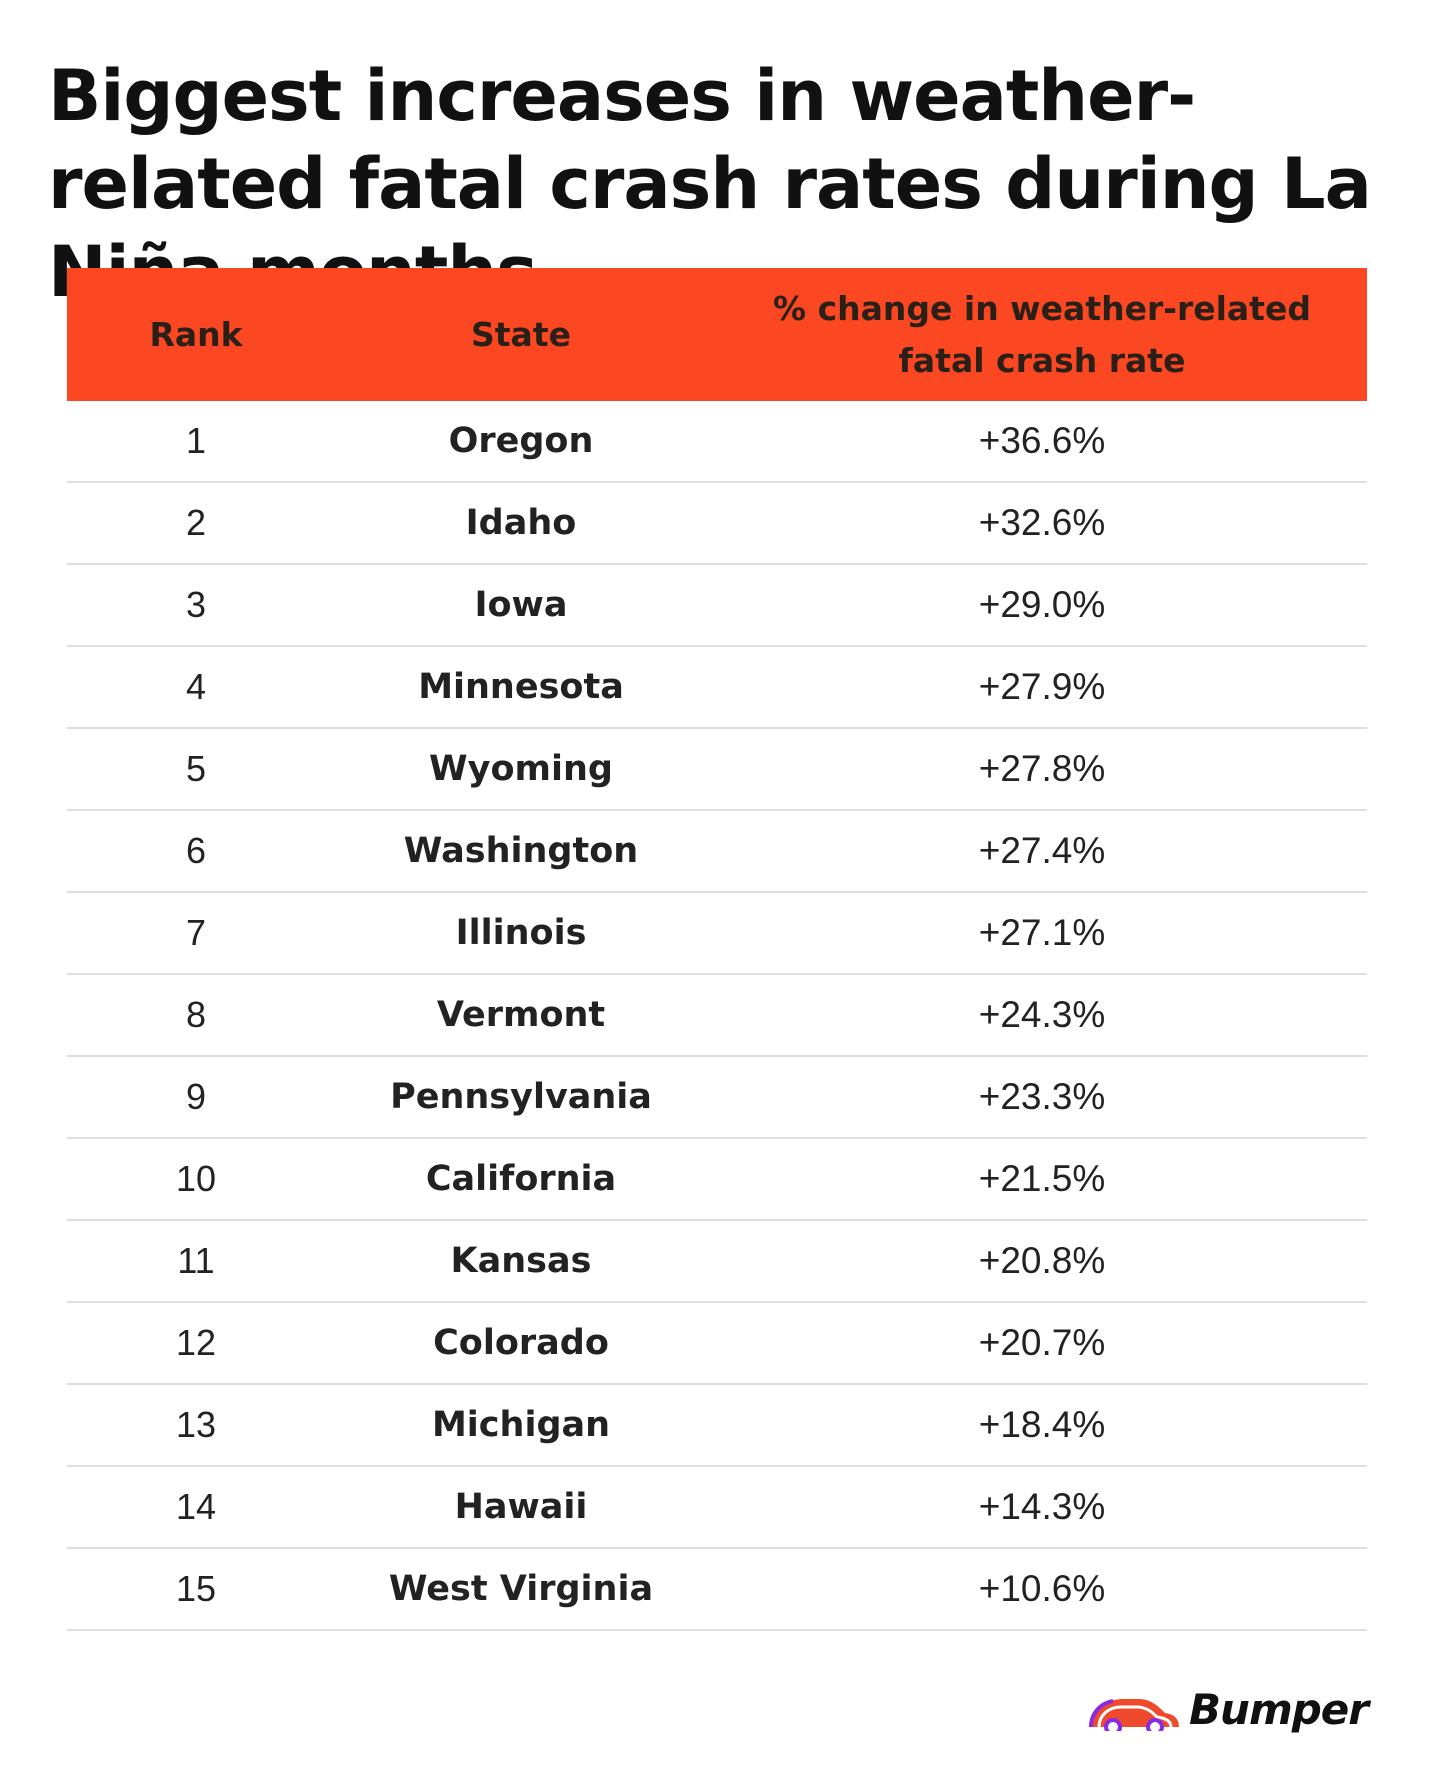 This screenshot has width=1436, height=1775. Describe the element at coordinates (521, 523) in the screenshot. I see `state-cell: Idaho` at that location.